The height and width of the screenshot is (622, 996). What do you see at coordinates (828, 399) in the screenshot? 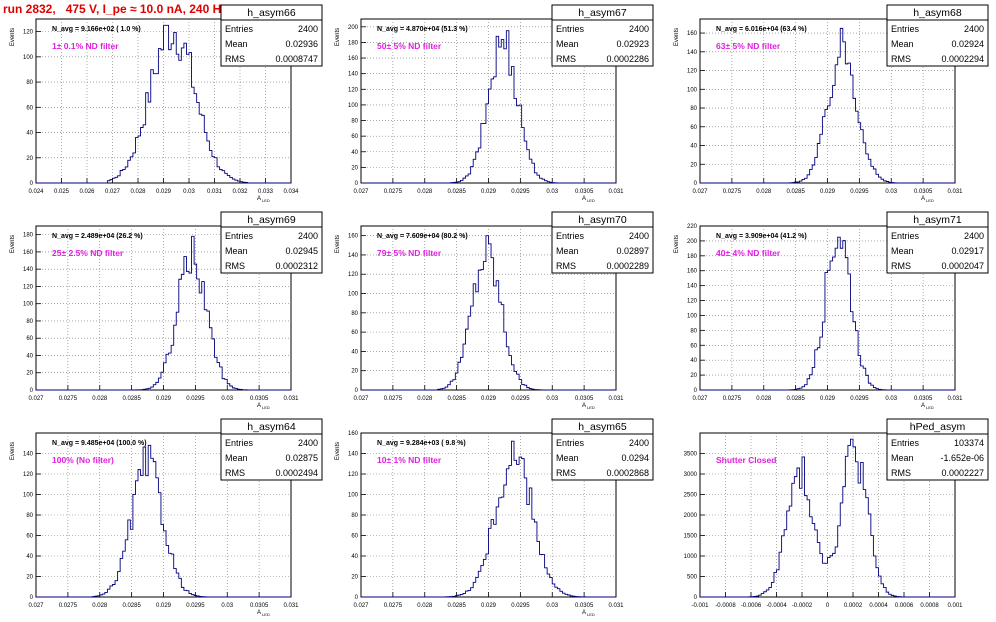
I see `x-tick-label: 0.029` at bounding box center [828, 399].